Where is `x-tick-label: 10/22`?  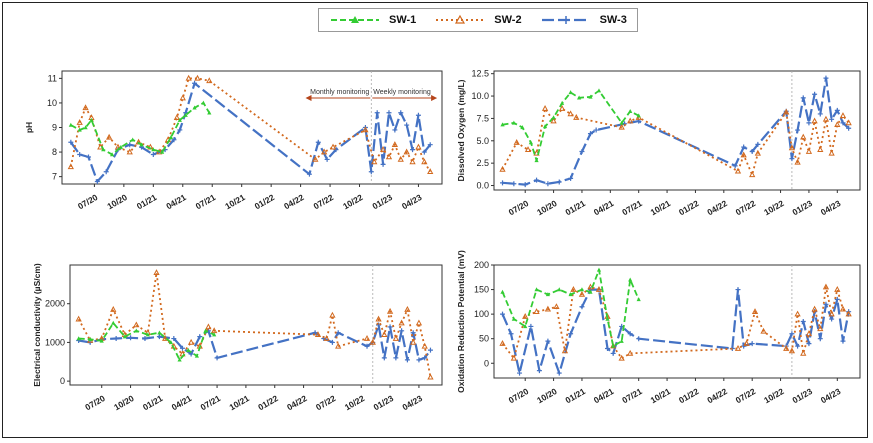
x-tick-label: 10/22 is located at coordinates (355, 402).